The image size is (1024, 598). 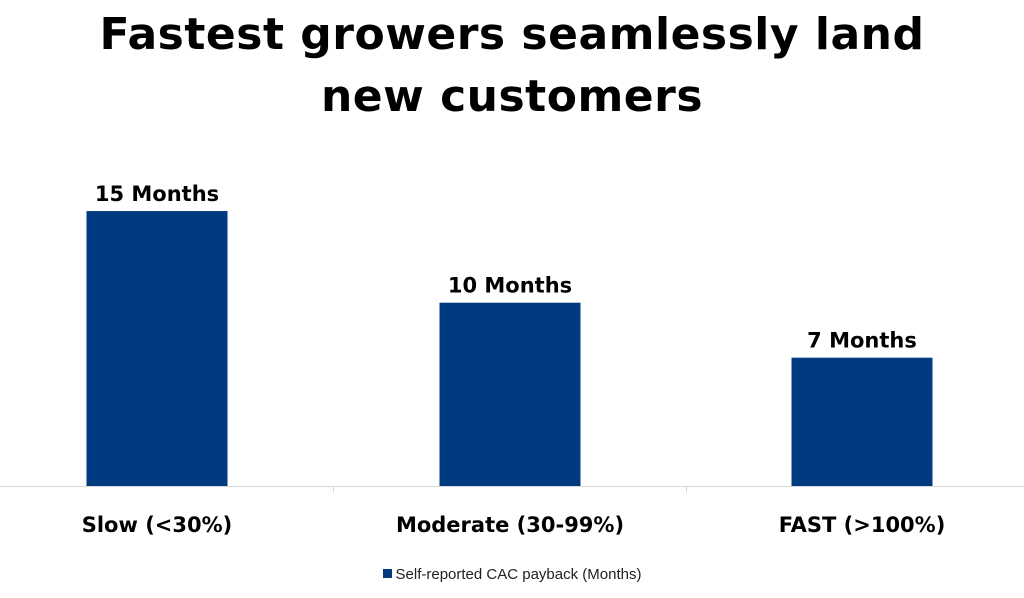 I want to click on legend: Self-reported CAC payback (Months), so click(x=512, y=575).